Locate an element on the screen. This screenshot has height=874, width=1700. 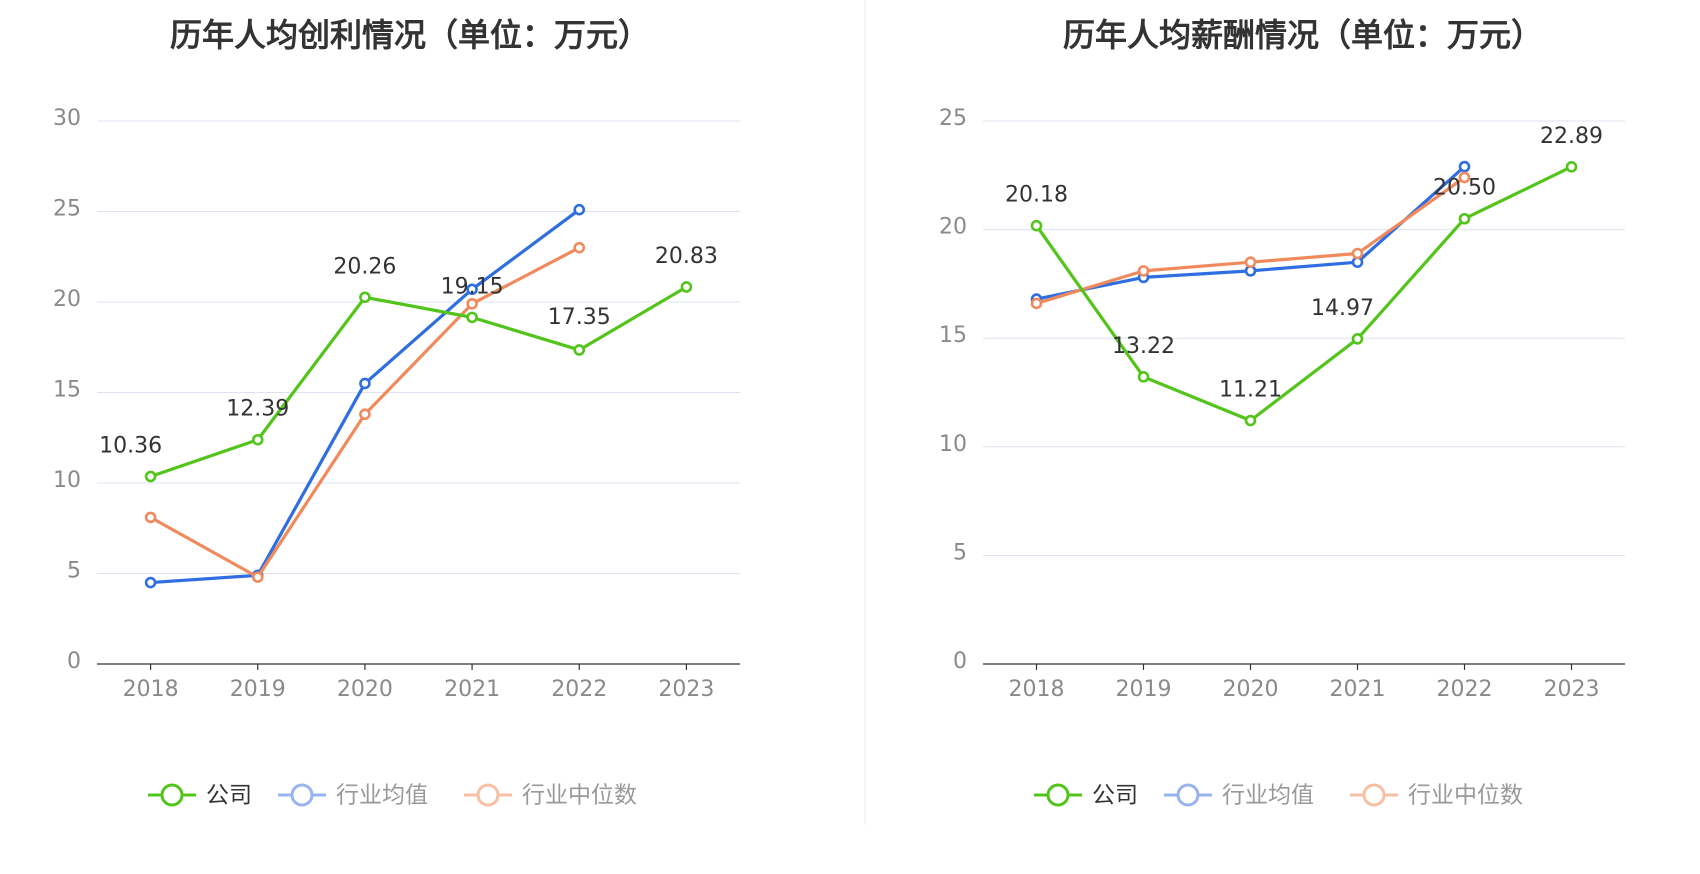
data-label: 17.35 is located at coordinates (579, 317).